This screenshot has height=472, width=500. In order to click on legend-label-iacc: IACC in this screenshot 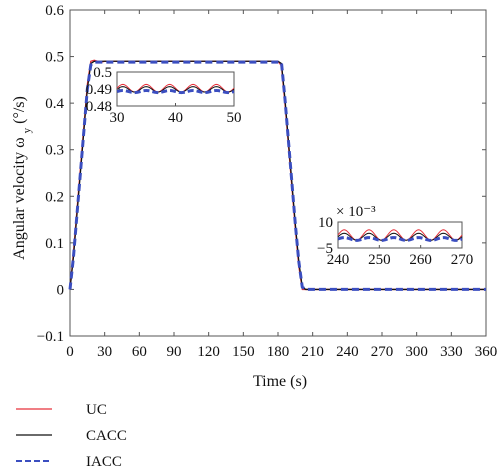, I will do `click(104, 462)`.